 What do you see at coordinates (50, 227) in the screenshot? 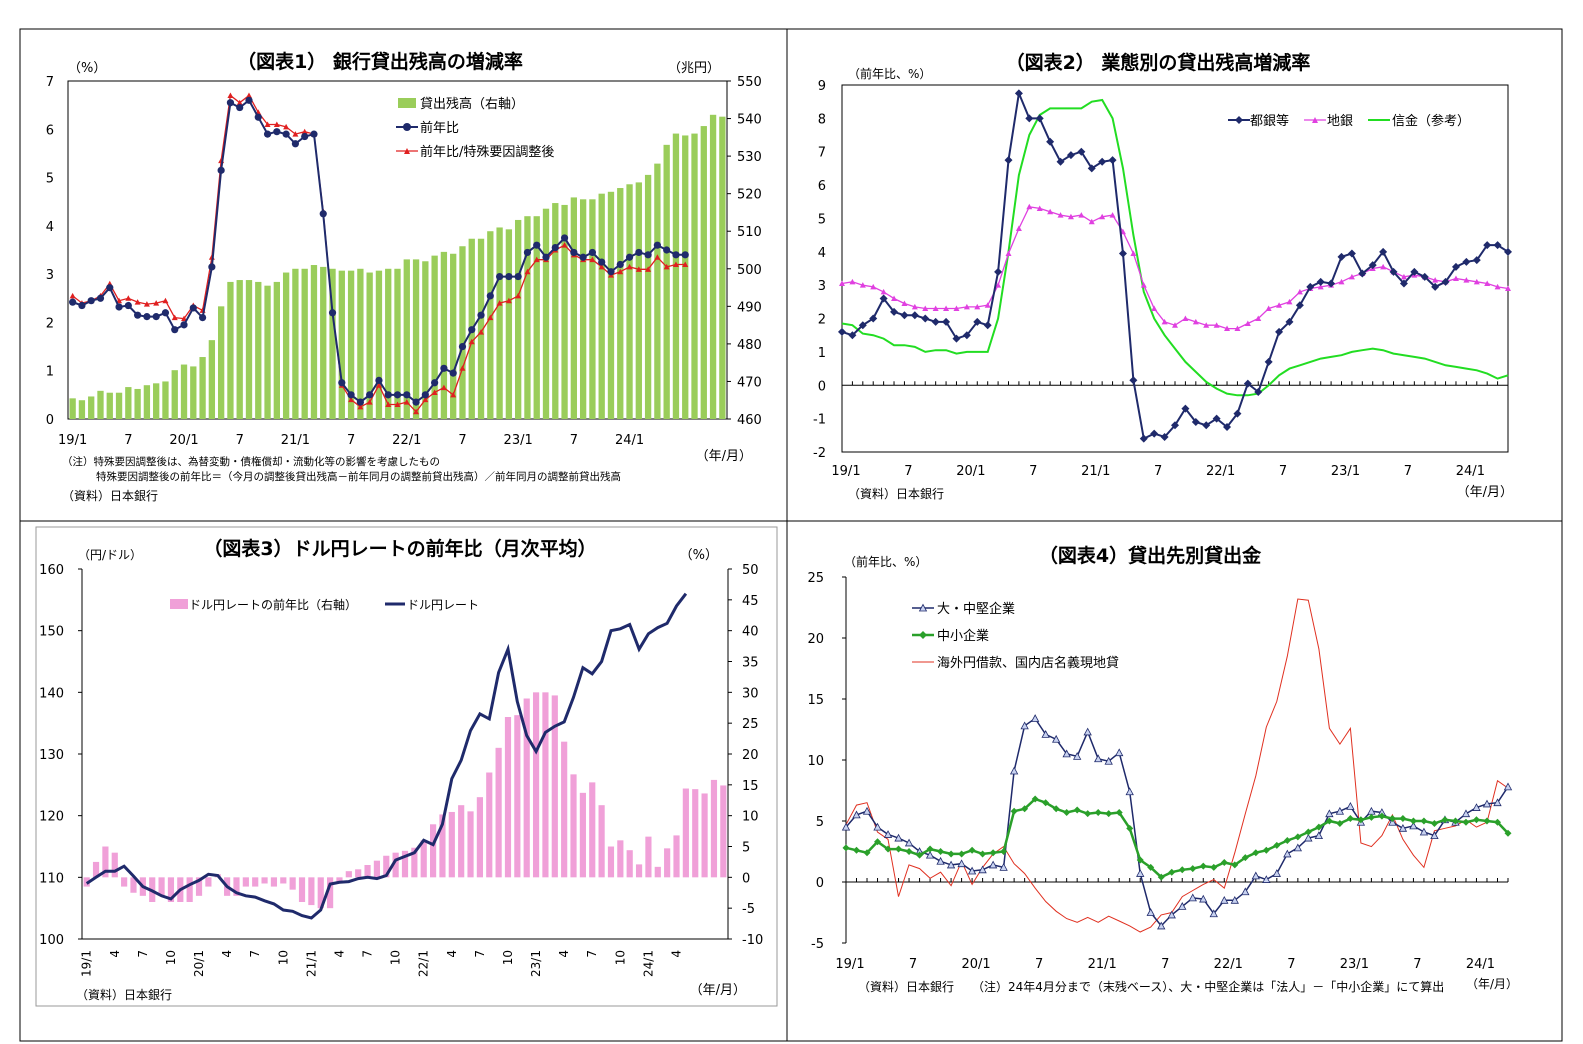
I see `chart1-left-tick: 4` at bounding box center [50, 227].